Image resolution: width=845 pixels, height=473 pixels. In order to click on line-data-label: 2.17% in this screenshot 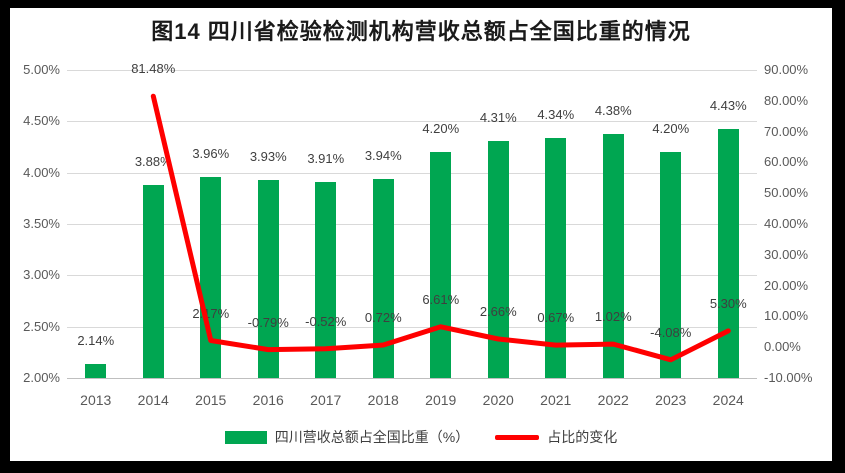, I will do `click(211, 313)`.